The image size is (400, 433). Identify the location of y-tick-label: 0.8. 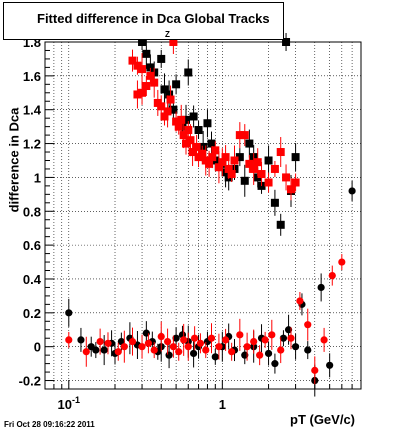
(32, 211).